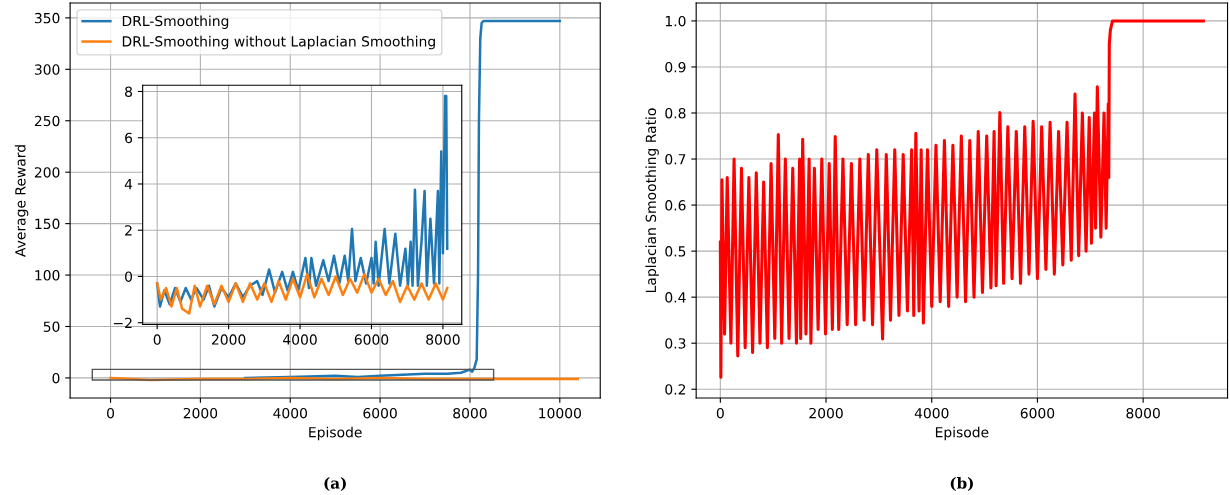 The width and height of the screenshot is (1230, 495). What do you see at coordinates (122, 322) in the screenshot?
I see `y-tick-label: −2` at bounding box center [122, 322].